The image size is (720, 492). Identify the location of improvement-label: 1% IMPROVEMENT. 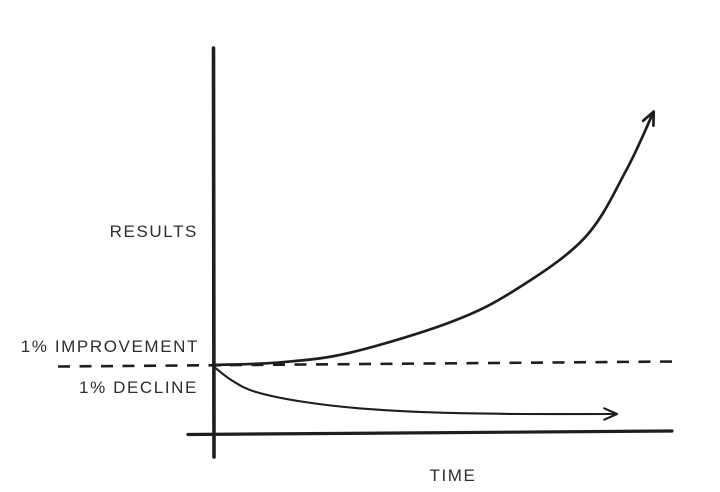
(110, 346).